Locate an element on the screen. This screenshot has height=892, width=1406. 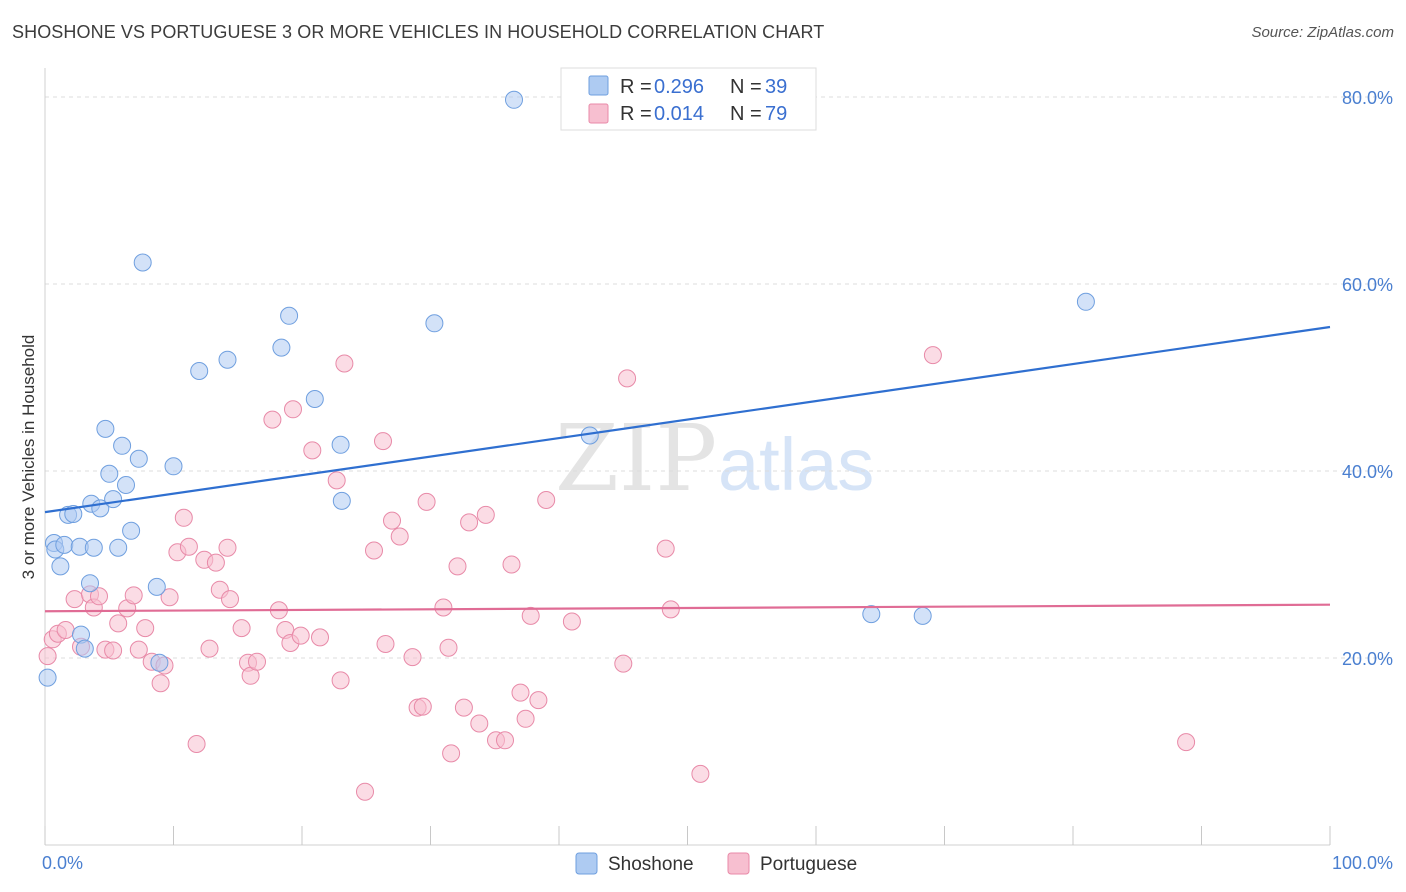
legend-swatch-shoshone is located at coordinates (598, 85).